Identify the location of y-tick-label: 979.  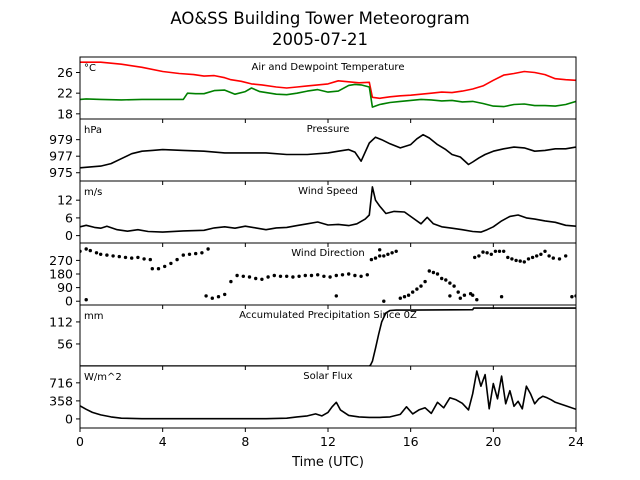
(61, 139).